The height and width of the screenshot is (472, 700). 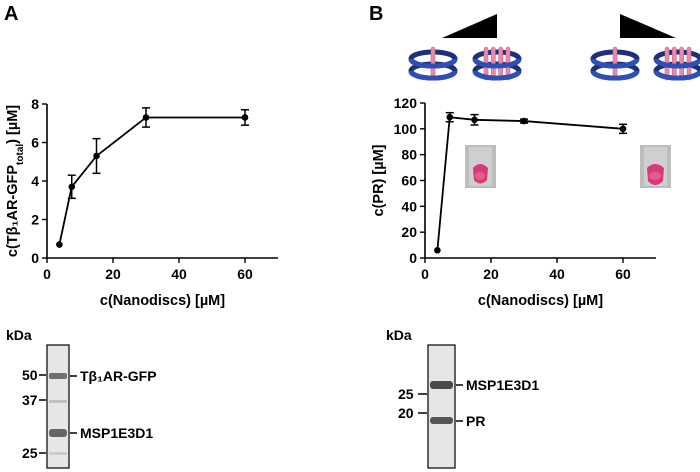 What do you see at coordinates (30, 453) in the screenshot?
I see `gel-a-marker-25: 25` at bounding box center [30, 453].